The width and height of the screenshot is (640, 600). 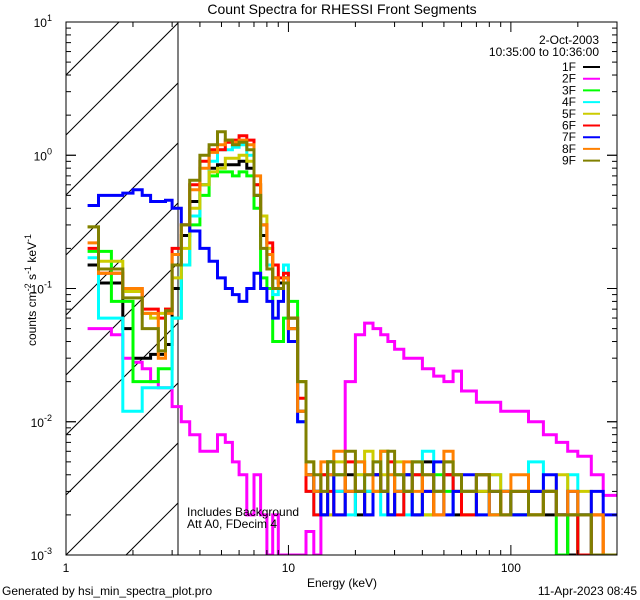 What do you see at coordinates (66, 568) in the screenshot?
I see `x-tick-label: 1` at bounding box center [66, 568].